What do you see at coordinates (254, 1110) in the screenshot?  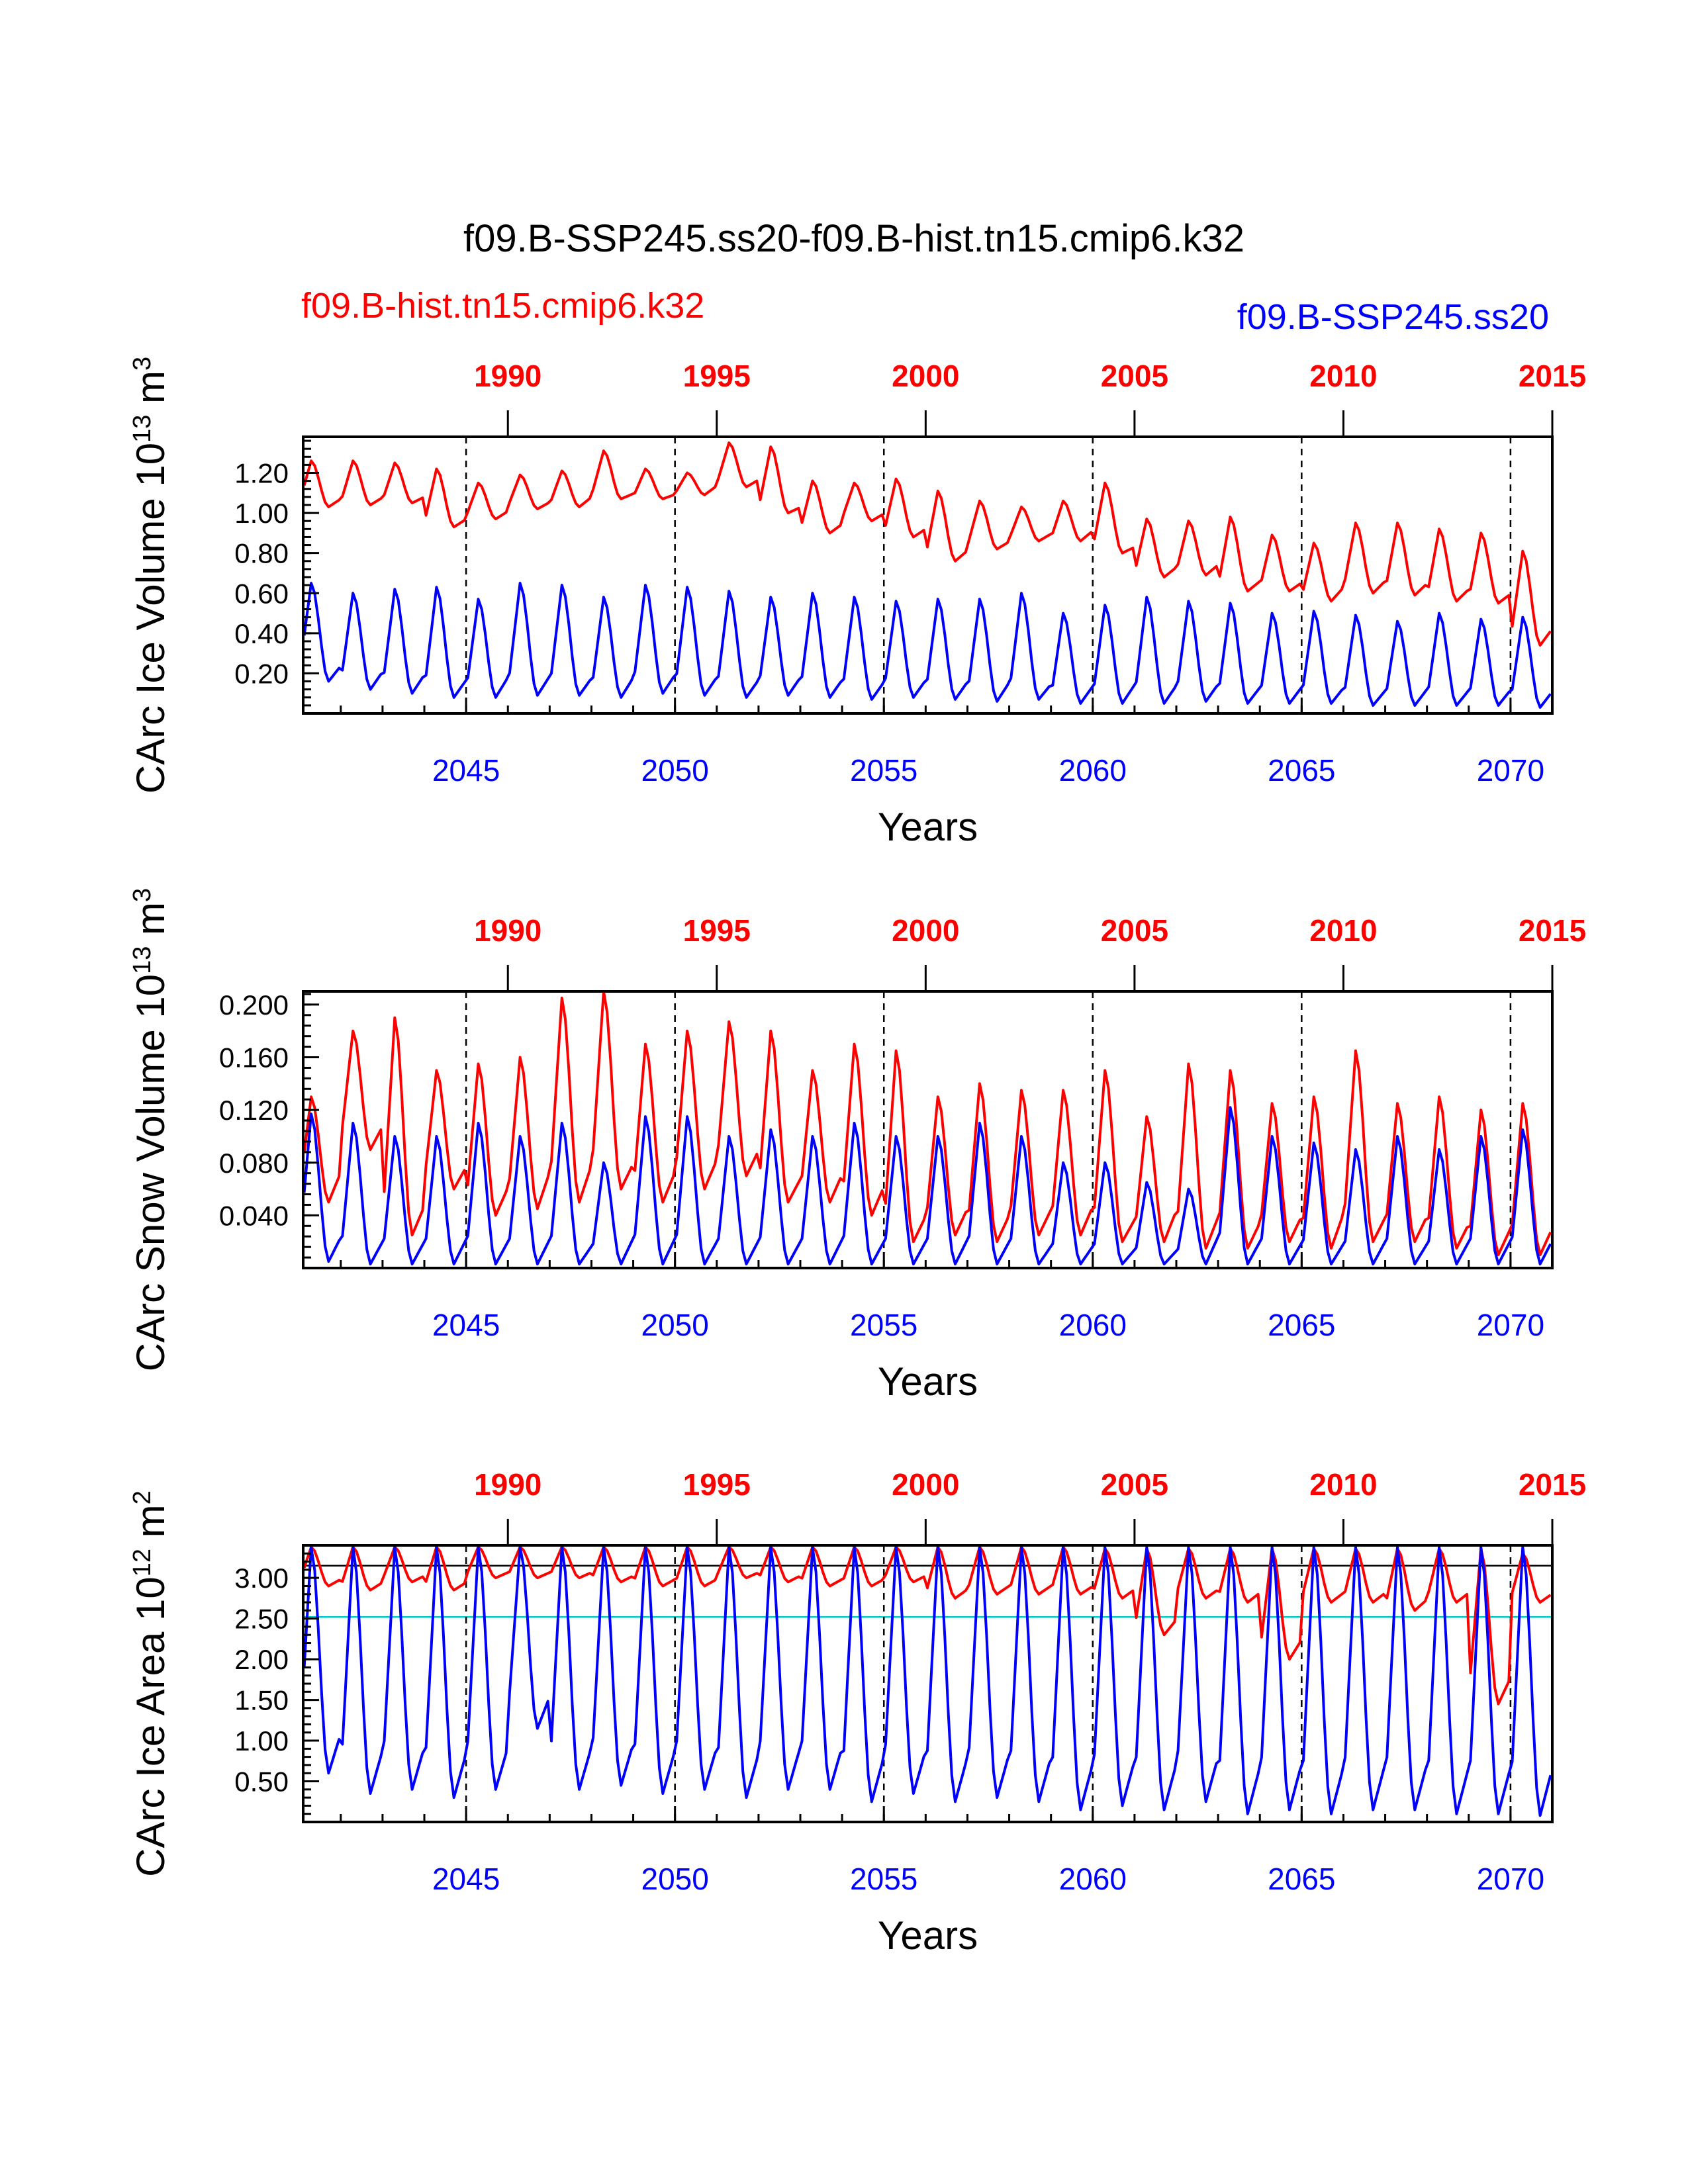 I see `y-tick-label: 0.120` at bounding box center [254, 1110].